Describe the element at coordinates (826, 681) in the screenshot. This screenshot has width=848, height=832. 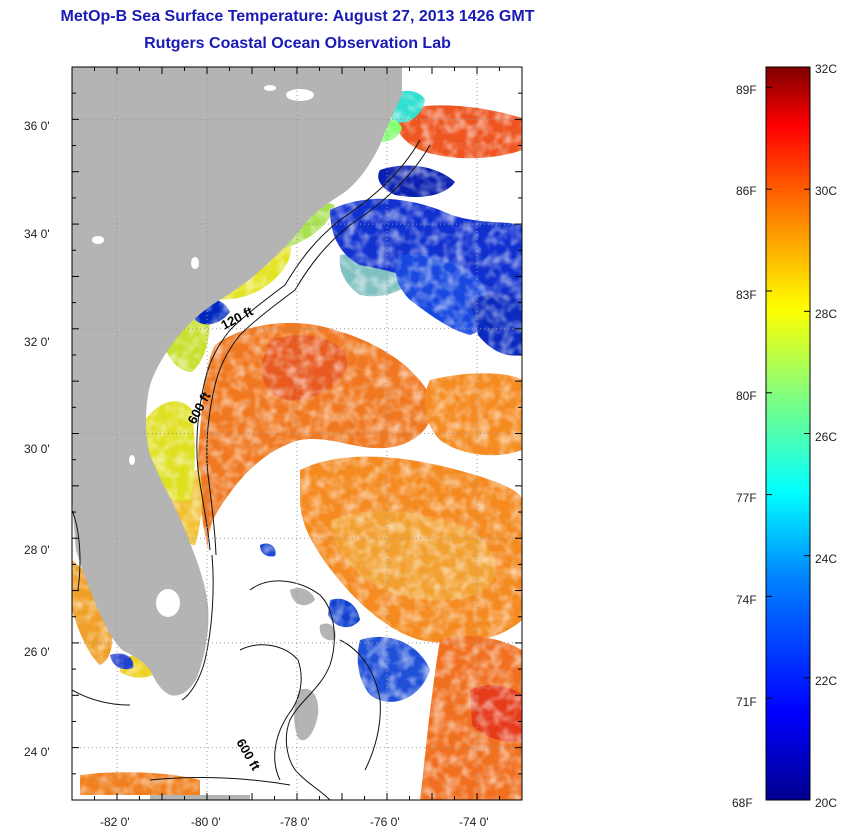
I see `colorbar-label-22c: 22C` at that location.